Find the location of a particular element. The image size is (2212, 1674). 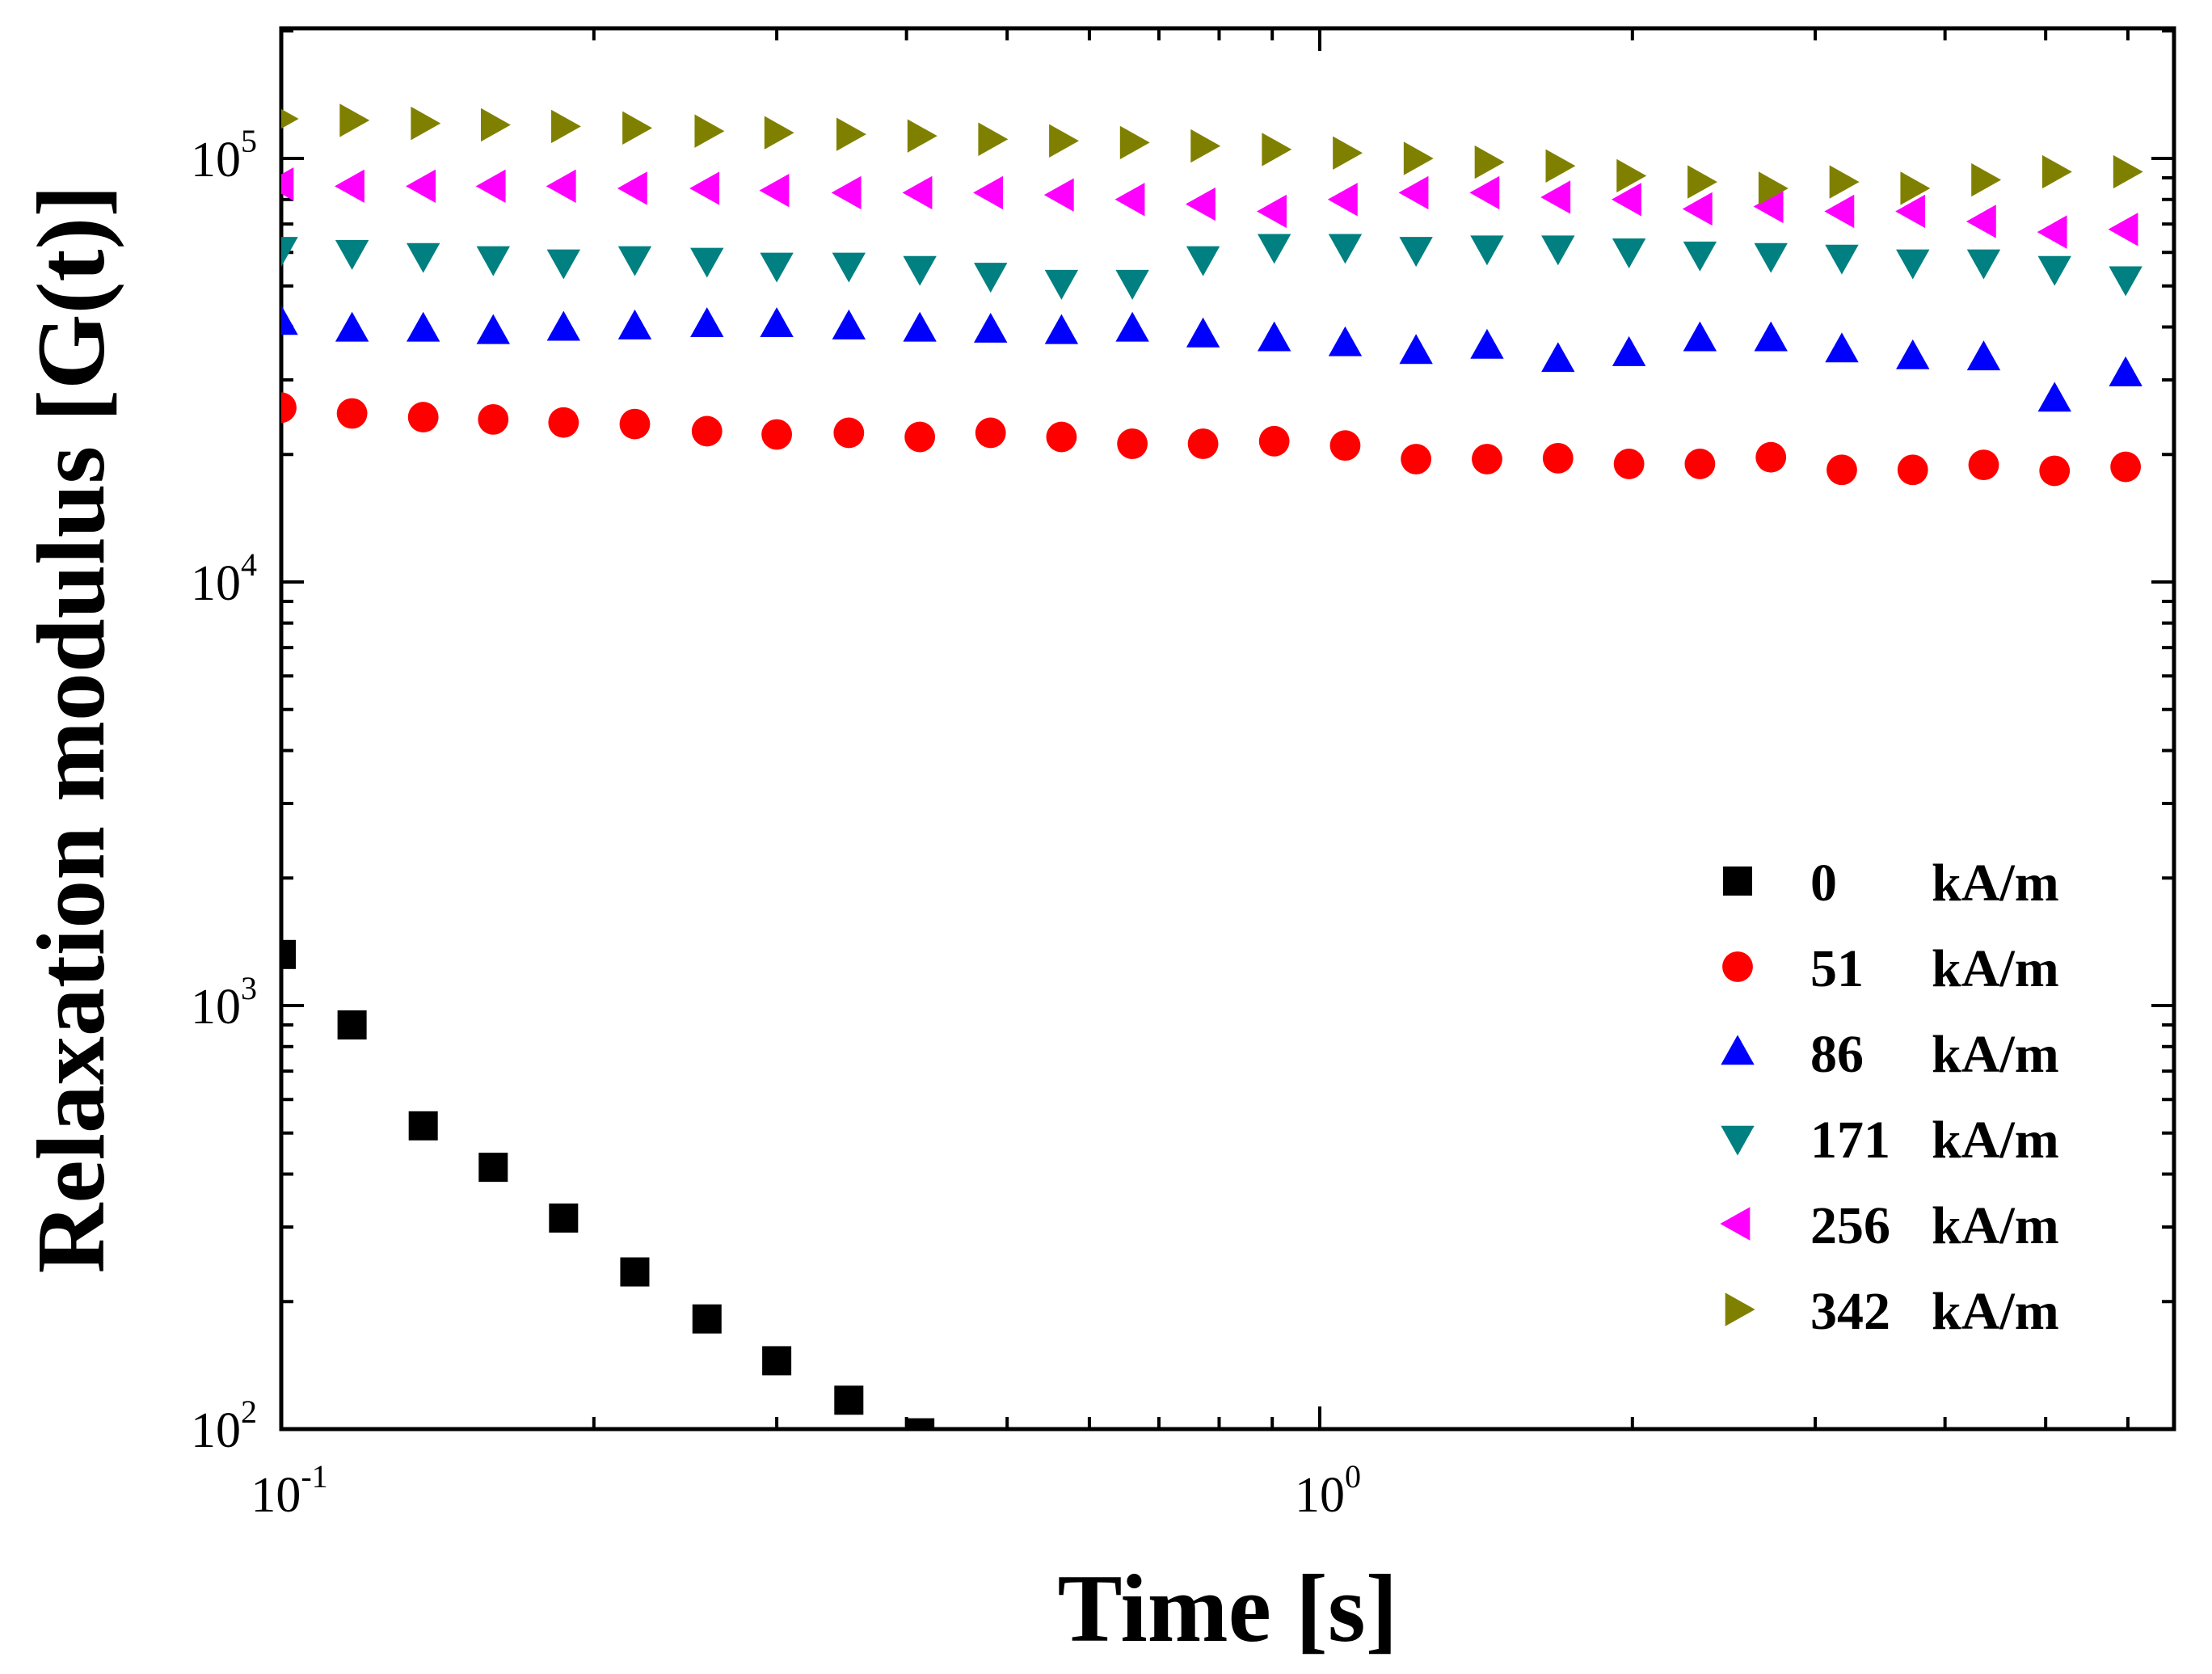

x-tick-label: 10-1 is located at coordinates (289, 1490).